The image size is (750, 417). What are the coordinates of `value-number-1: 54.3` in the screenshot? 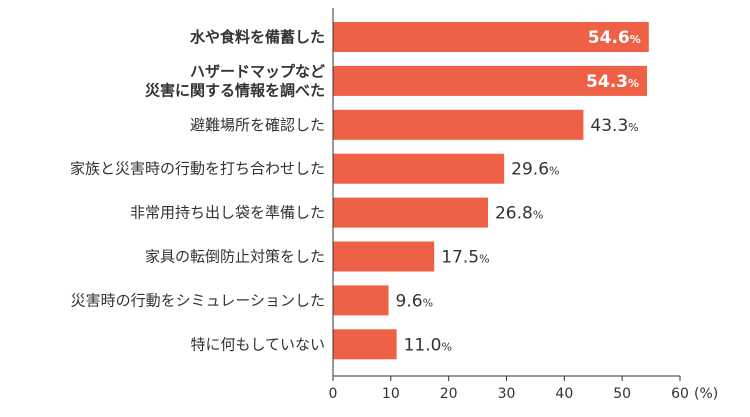 It's located at (607, 82).